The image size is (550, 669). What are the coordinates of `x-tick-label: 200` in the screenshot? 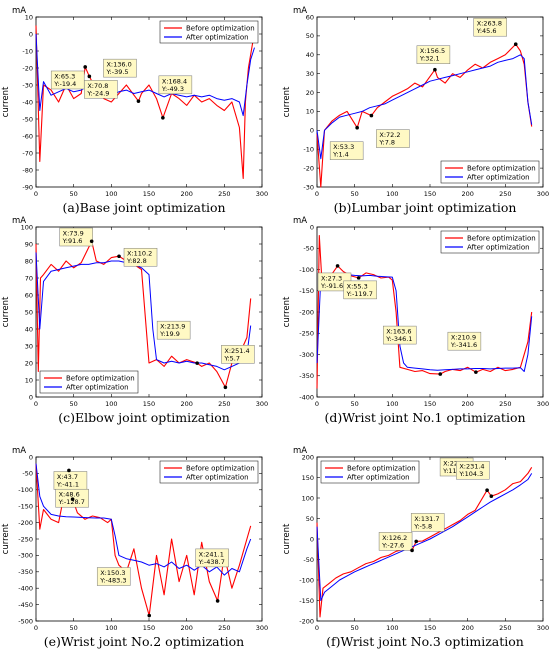 It's located at (186, 194).